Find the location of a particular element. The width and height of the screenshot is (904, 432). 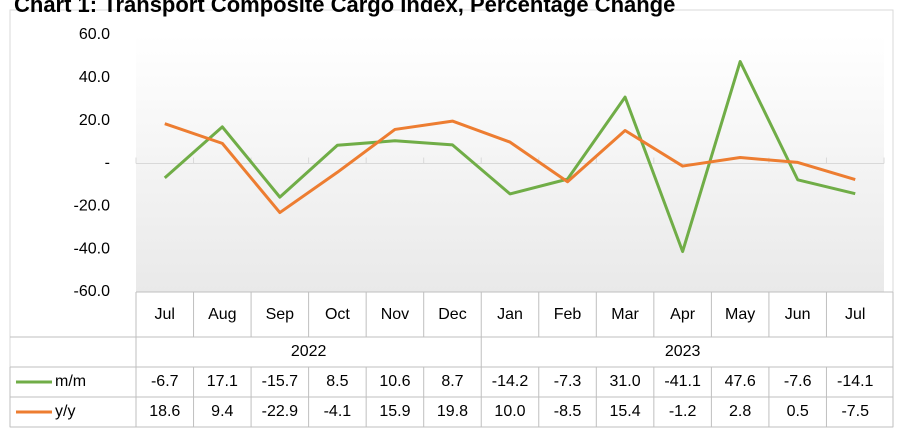

y-tick-label: - is located at coordinates (107, 163).